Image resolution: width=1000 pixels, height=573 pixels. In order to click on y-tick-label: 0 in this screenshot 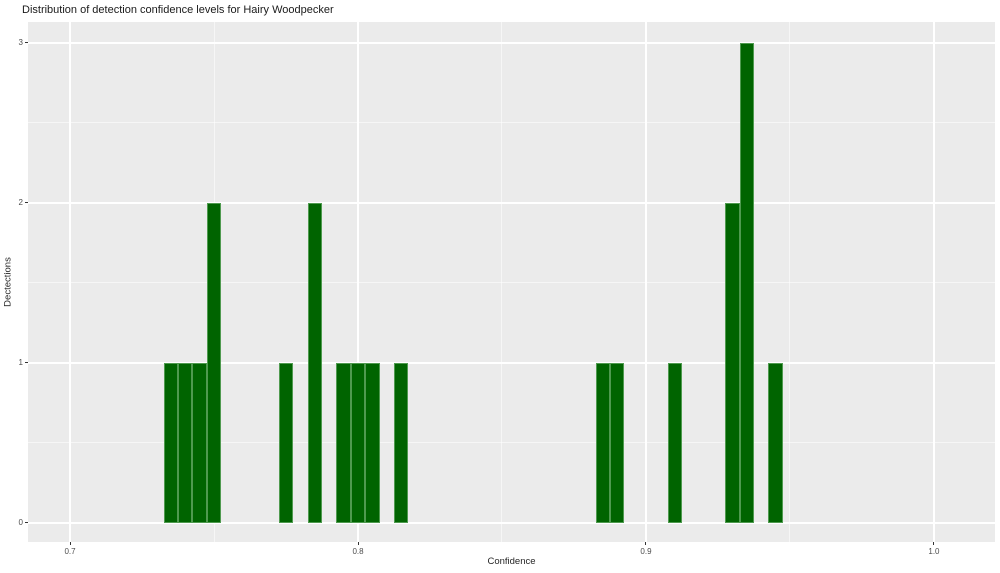, I will do `click(20, 523)`.